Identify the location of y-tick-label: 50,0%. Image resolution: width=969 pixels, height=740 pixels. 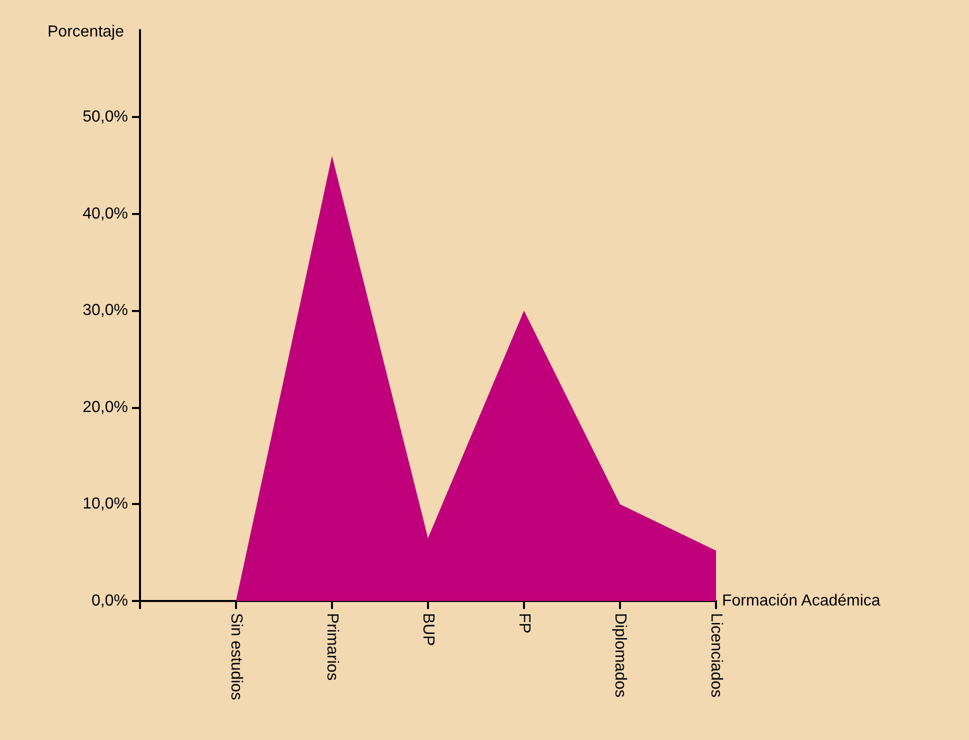
(105, 117).